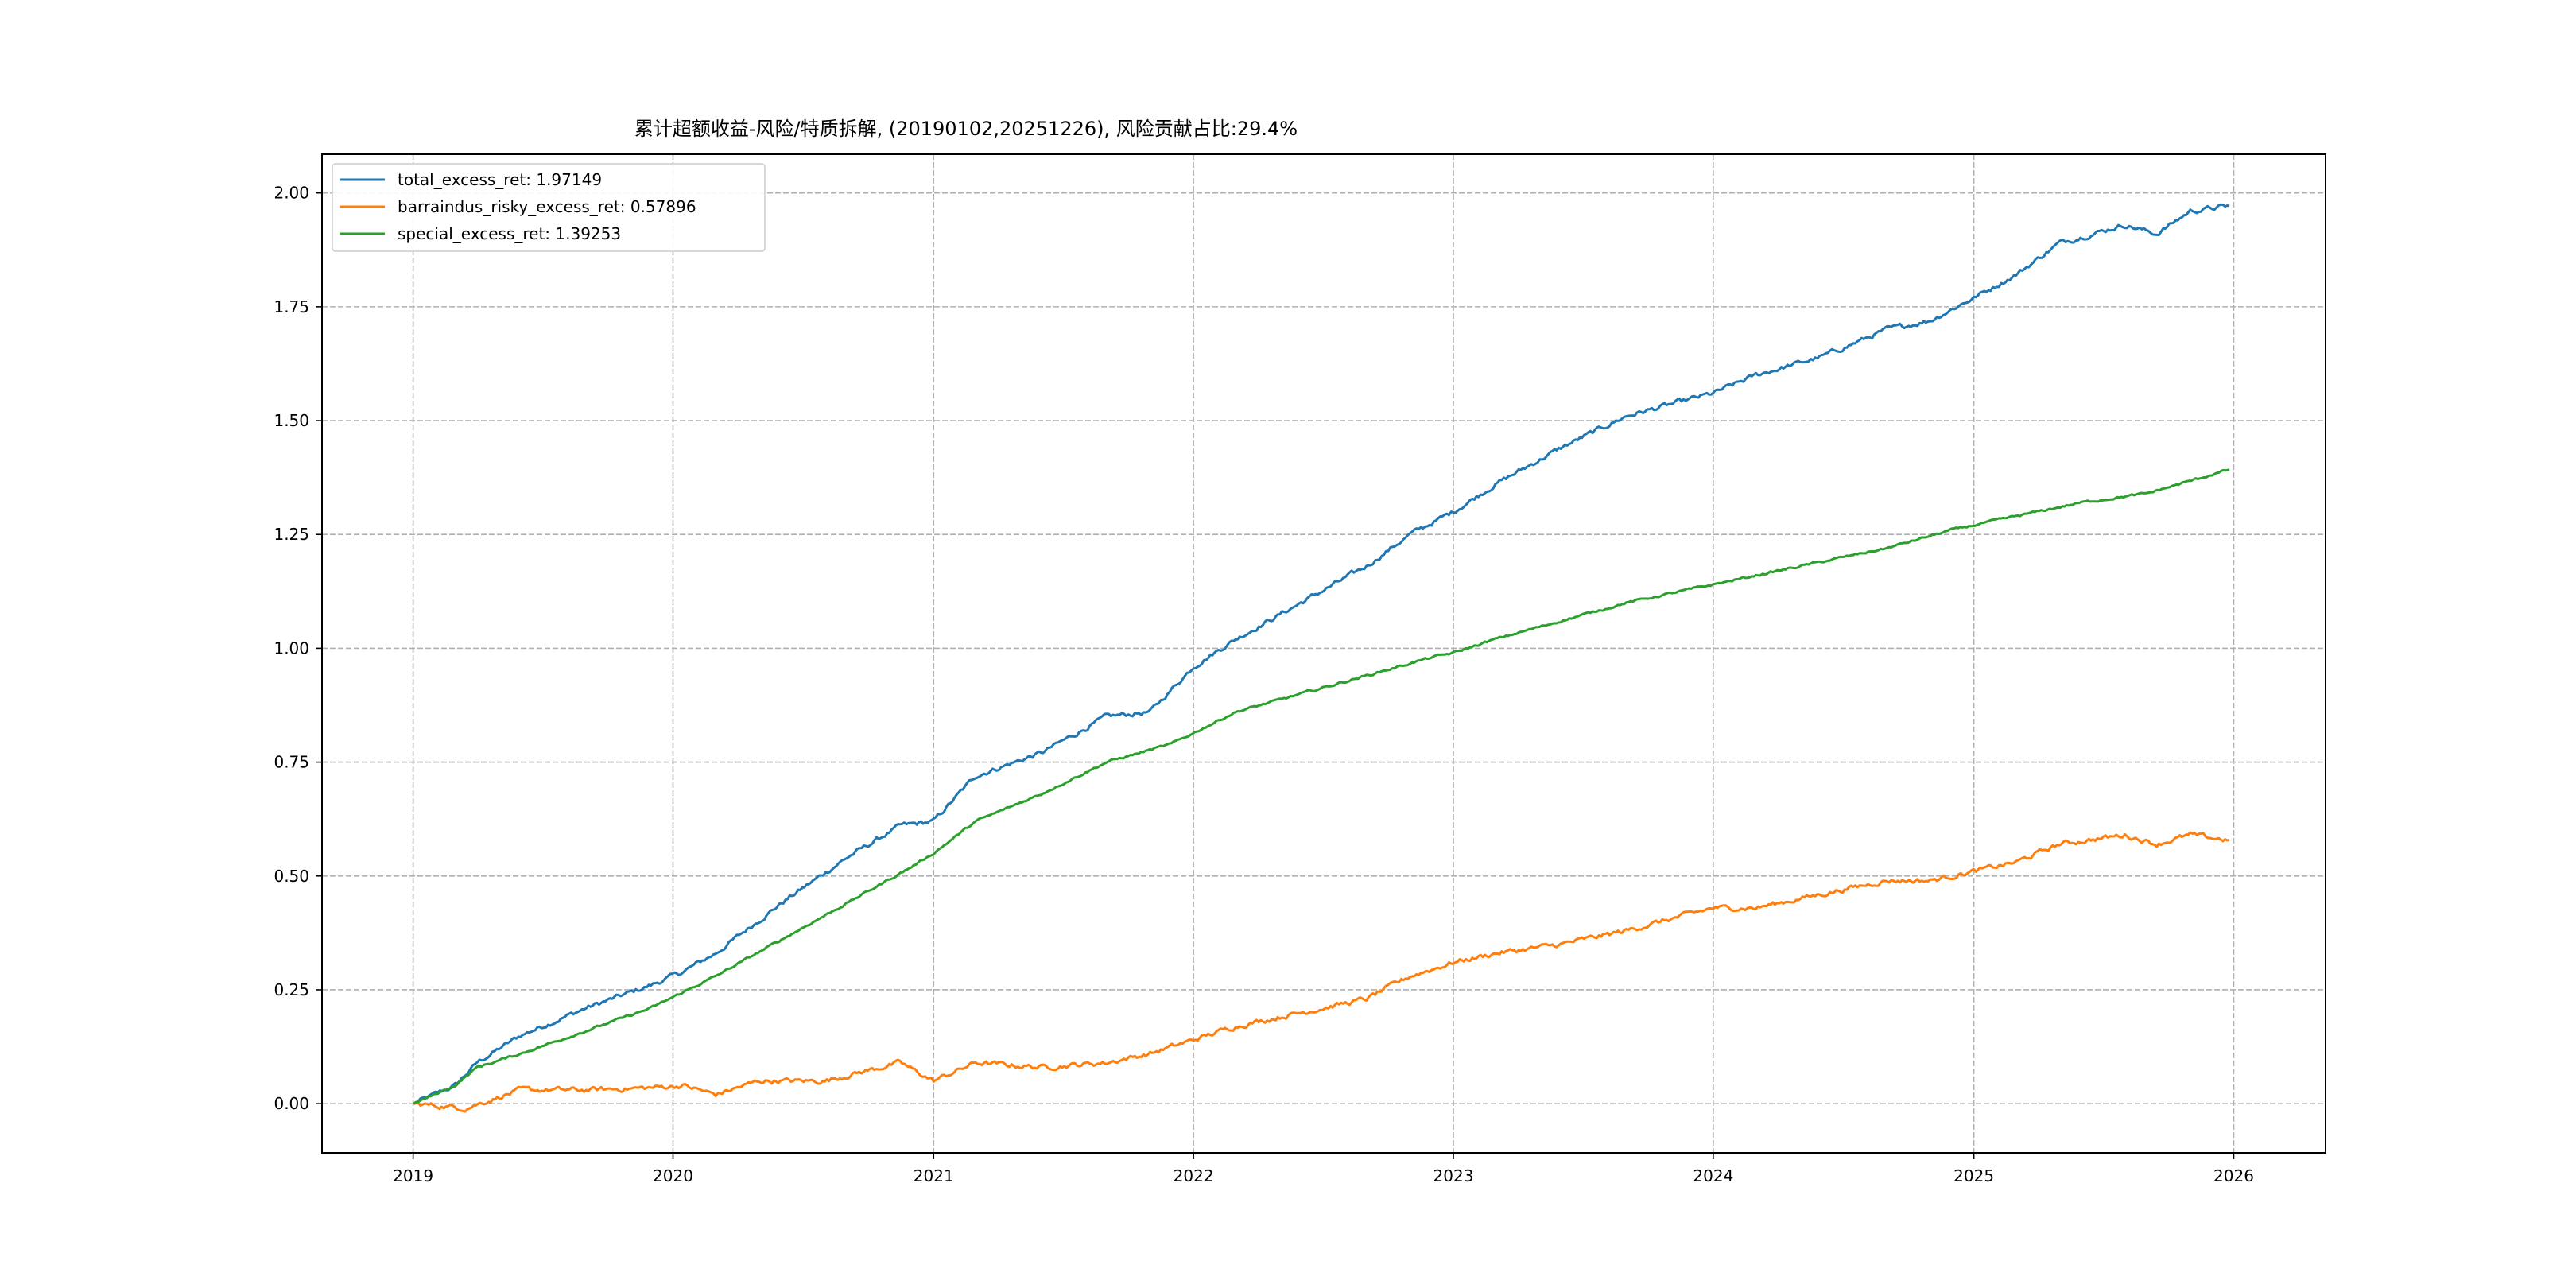  I want to click on x-tick-label: 2023, so click(1454, 1175).